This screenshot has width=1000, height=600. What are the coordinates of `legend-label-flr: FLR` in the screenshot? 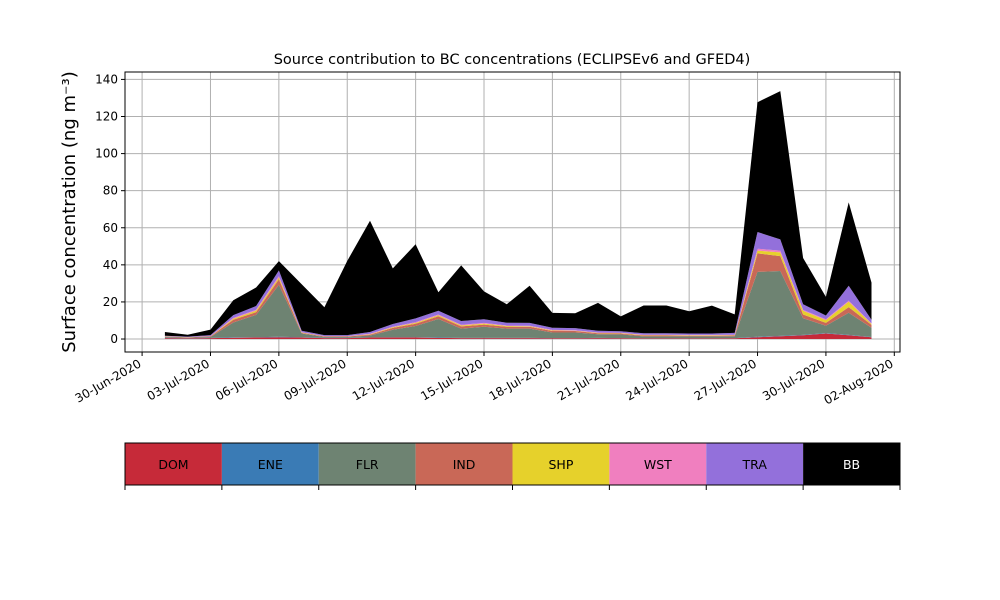 It's located at (367, 464).